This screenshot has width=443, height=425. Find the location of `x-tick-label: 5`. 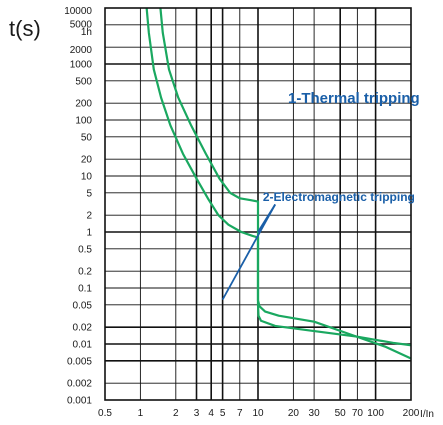

x-tick-label: 5 is located at coordinates (223, 413).